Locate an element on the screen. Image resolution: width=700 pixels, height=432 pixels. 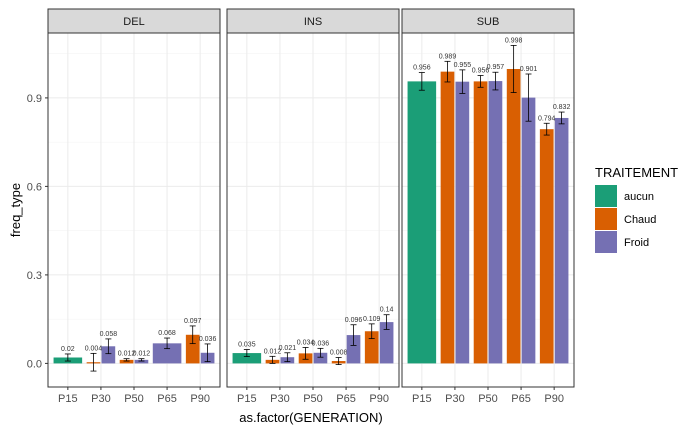
bar-sub-p50-chaud is located at coordinates (480, 222).